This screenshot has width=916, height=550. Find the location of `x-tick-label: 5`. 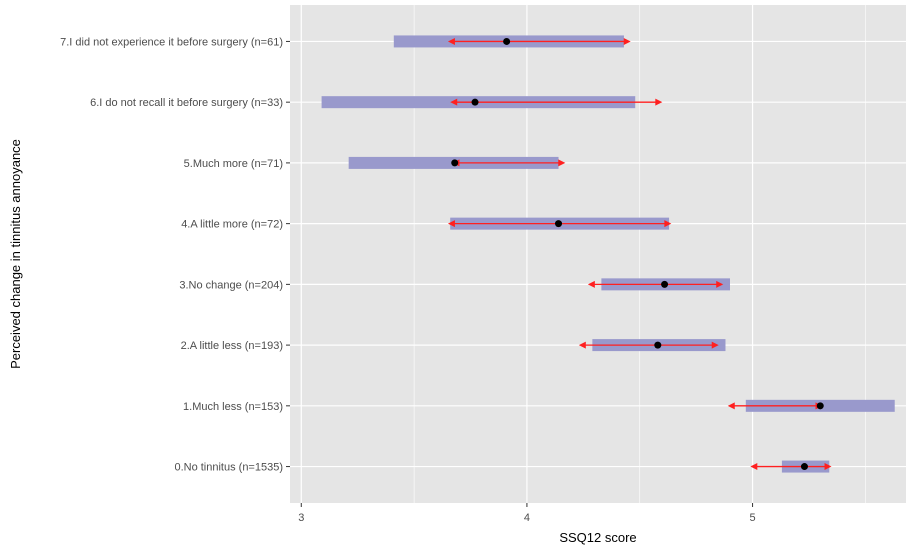

x-tick-label: 5 is located at coordinates (753, 518).